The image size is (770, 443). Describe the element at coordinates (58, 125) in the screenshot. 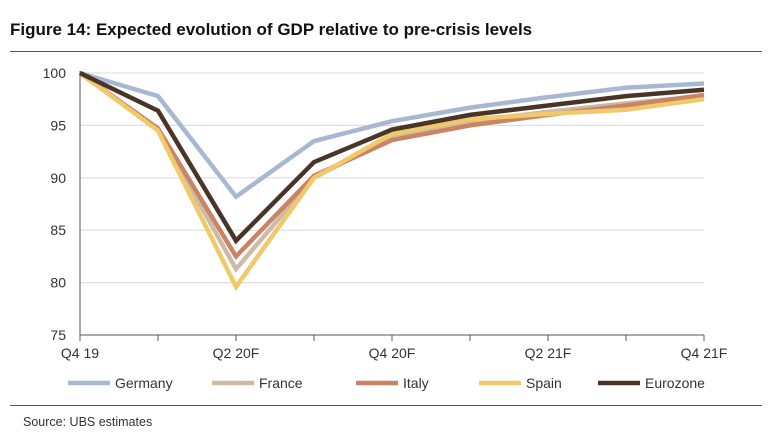

I see `y-tick-label: 95` at that location.